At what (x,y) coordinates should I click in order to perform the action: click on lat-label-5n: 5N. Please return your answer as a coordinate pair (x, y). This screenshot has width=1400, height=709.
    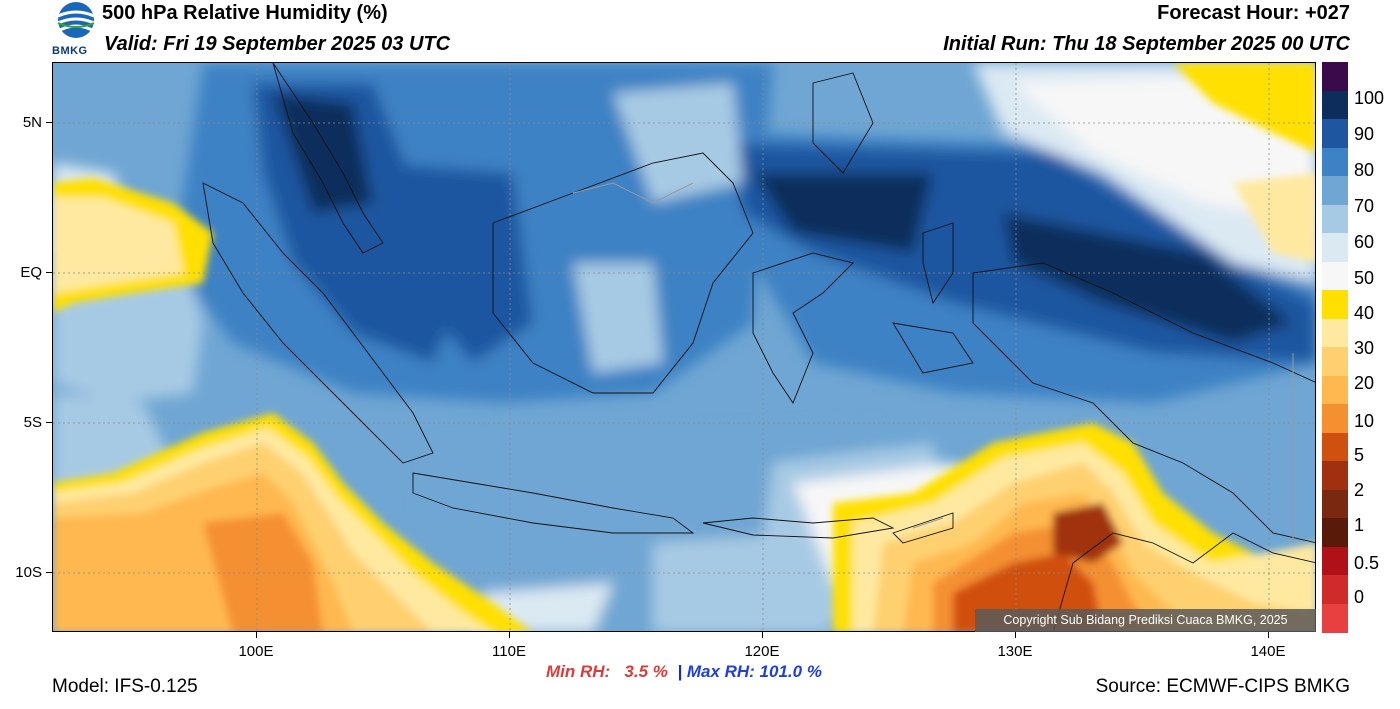
    Looking at the image, I should click on (32, 122).